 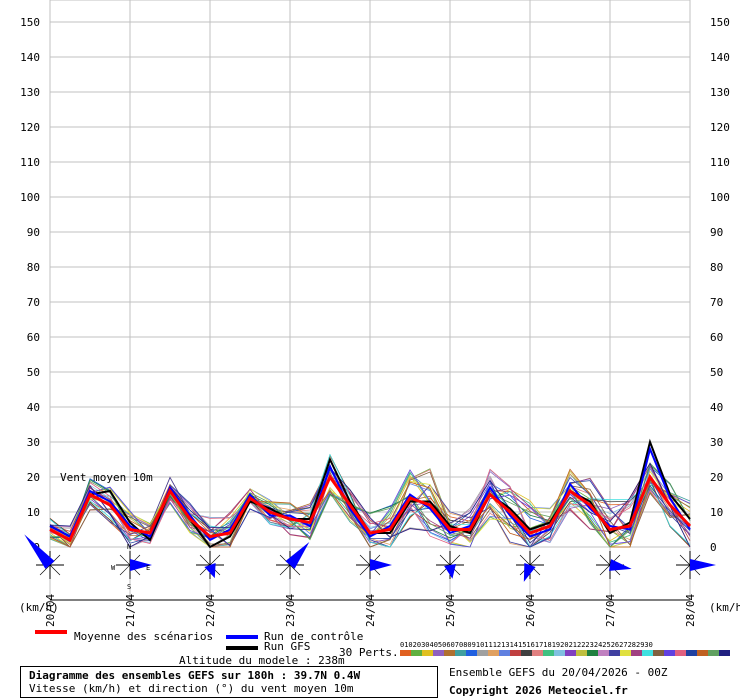 What do you see at coordinates (33, 337) in the screenshot?
I see `y-tick-left: 60` at bounding box center [33, 337].